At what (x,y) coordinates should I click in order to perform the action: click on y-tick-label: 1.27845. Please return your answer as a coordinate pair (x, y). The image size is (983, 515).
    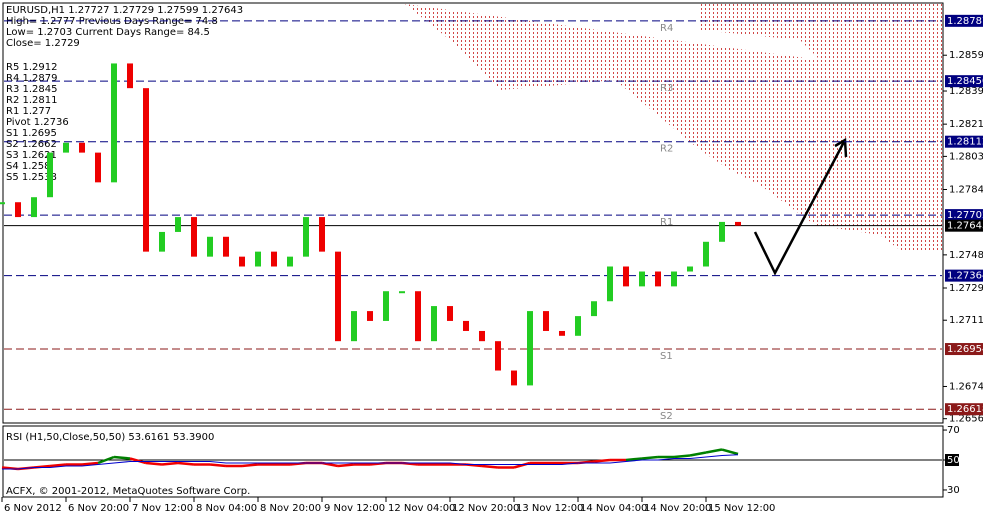
    Looking at the image, I should click on (966, 190).